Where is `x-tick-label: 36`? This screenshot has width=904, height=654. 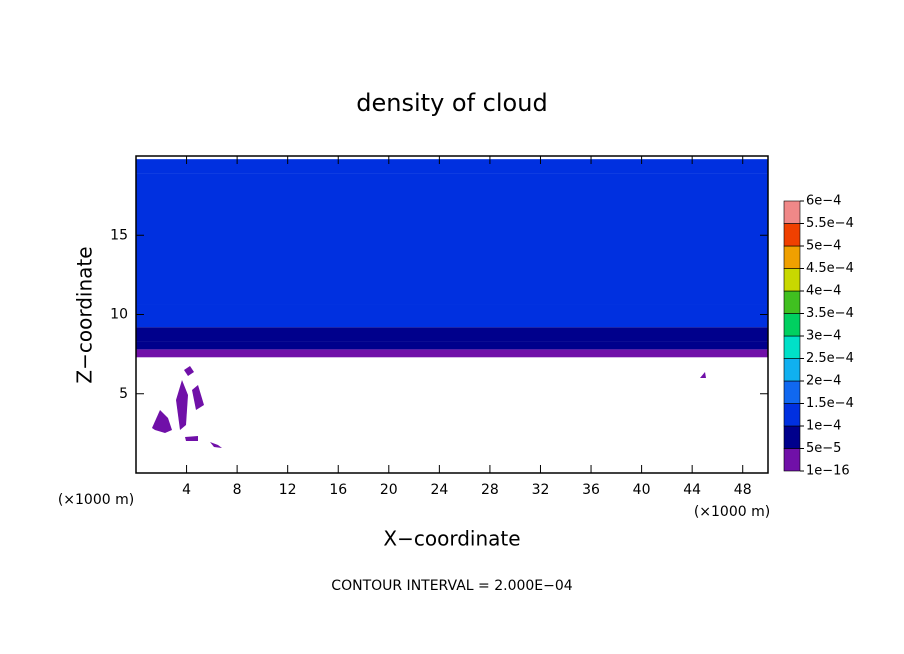 x-tick-label: 36 is located at coordinates (591, 490).